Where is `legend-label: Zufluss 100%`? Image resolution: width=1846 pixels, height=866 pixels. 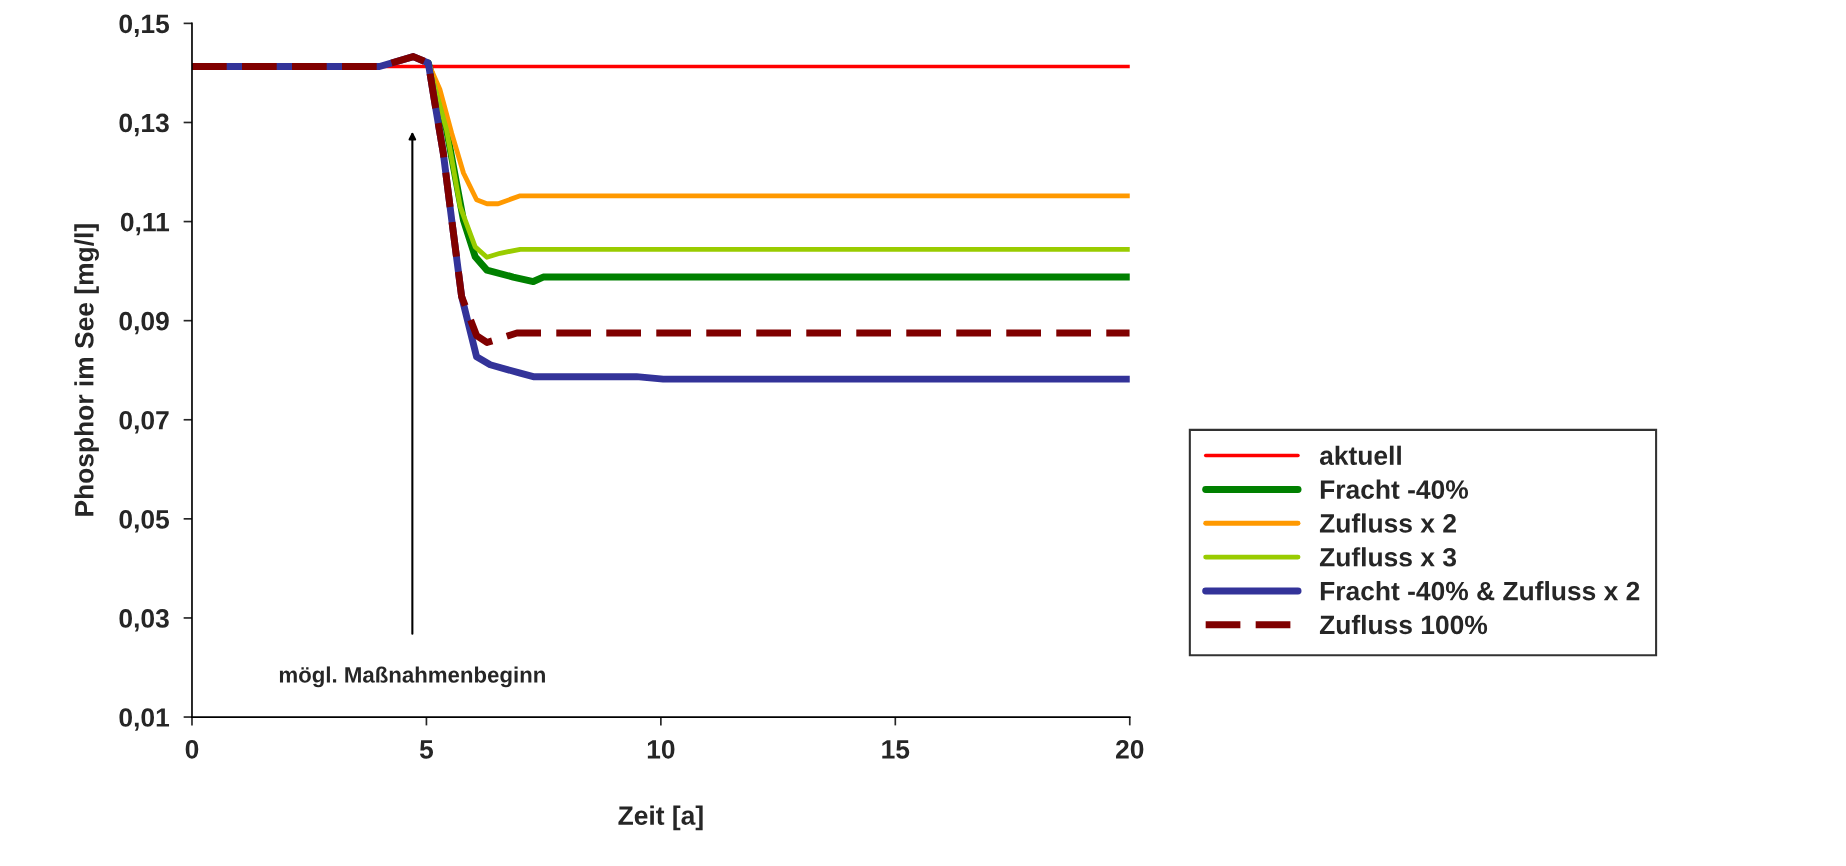
legend-label: Zufluss 100% is located at coordinates (1403, 624).